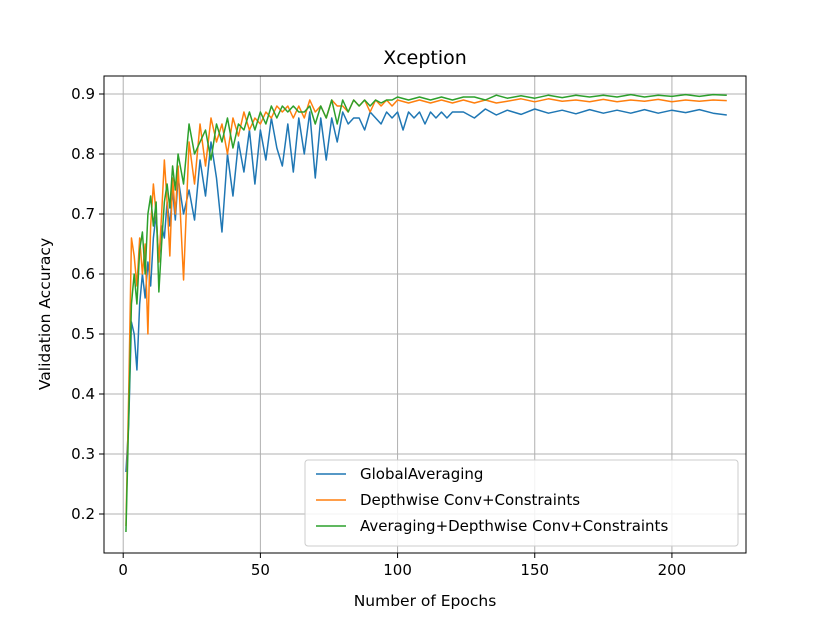 The width and height of the screenshot is (830, 623). What do you see at coordinates (514, 526) in the screenshot?
I see `legend-label-3: Averaging+Depthwise Conv+Constraints` at bounding box center [514, 526].